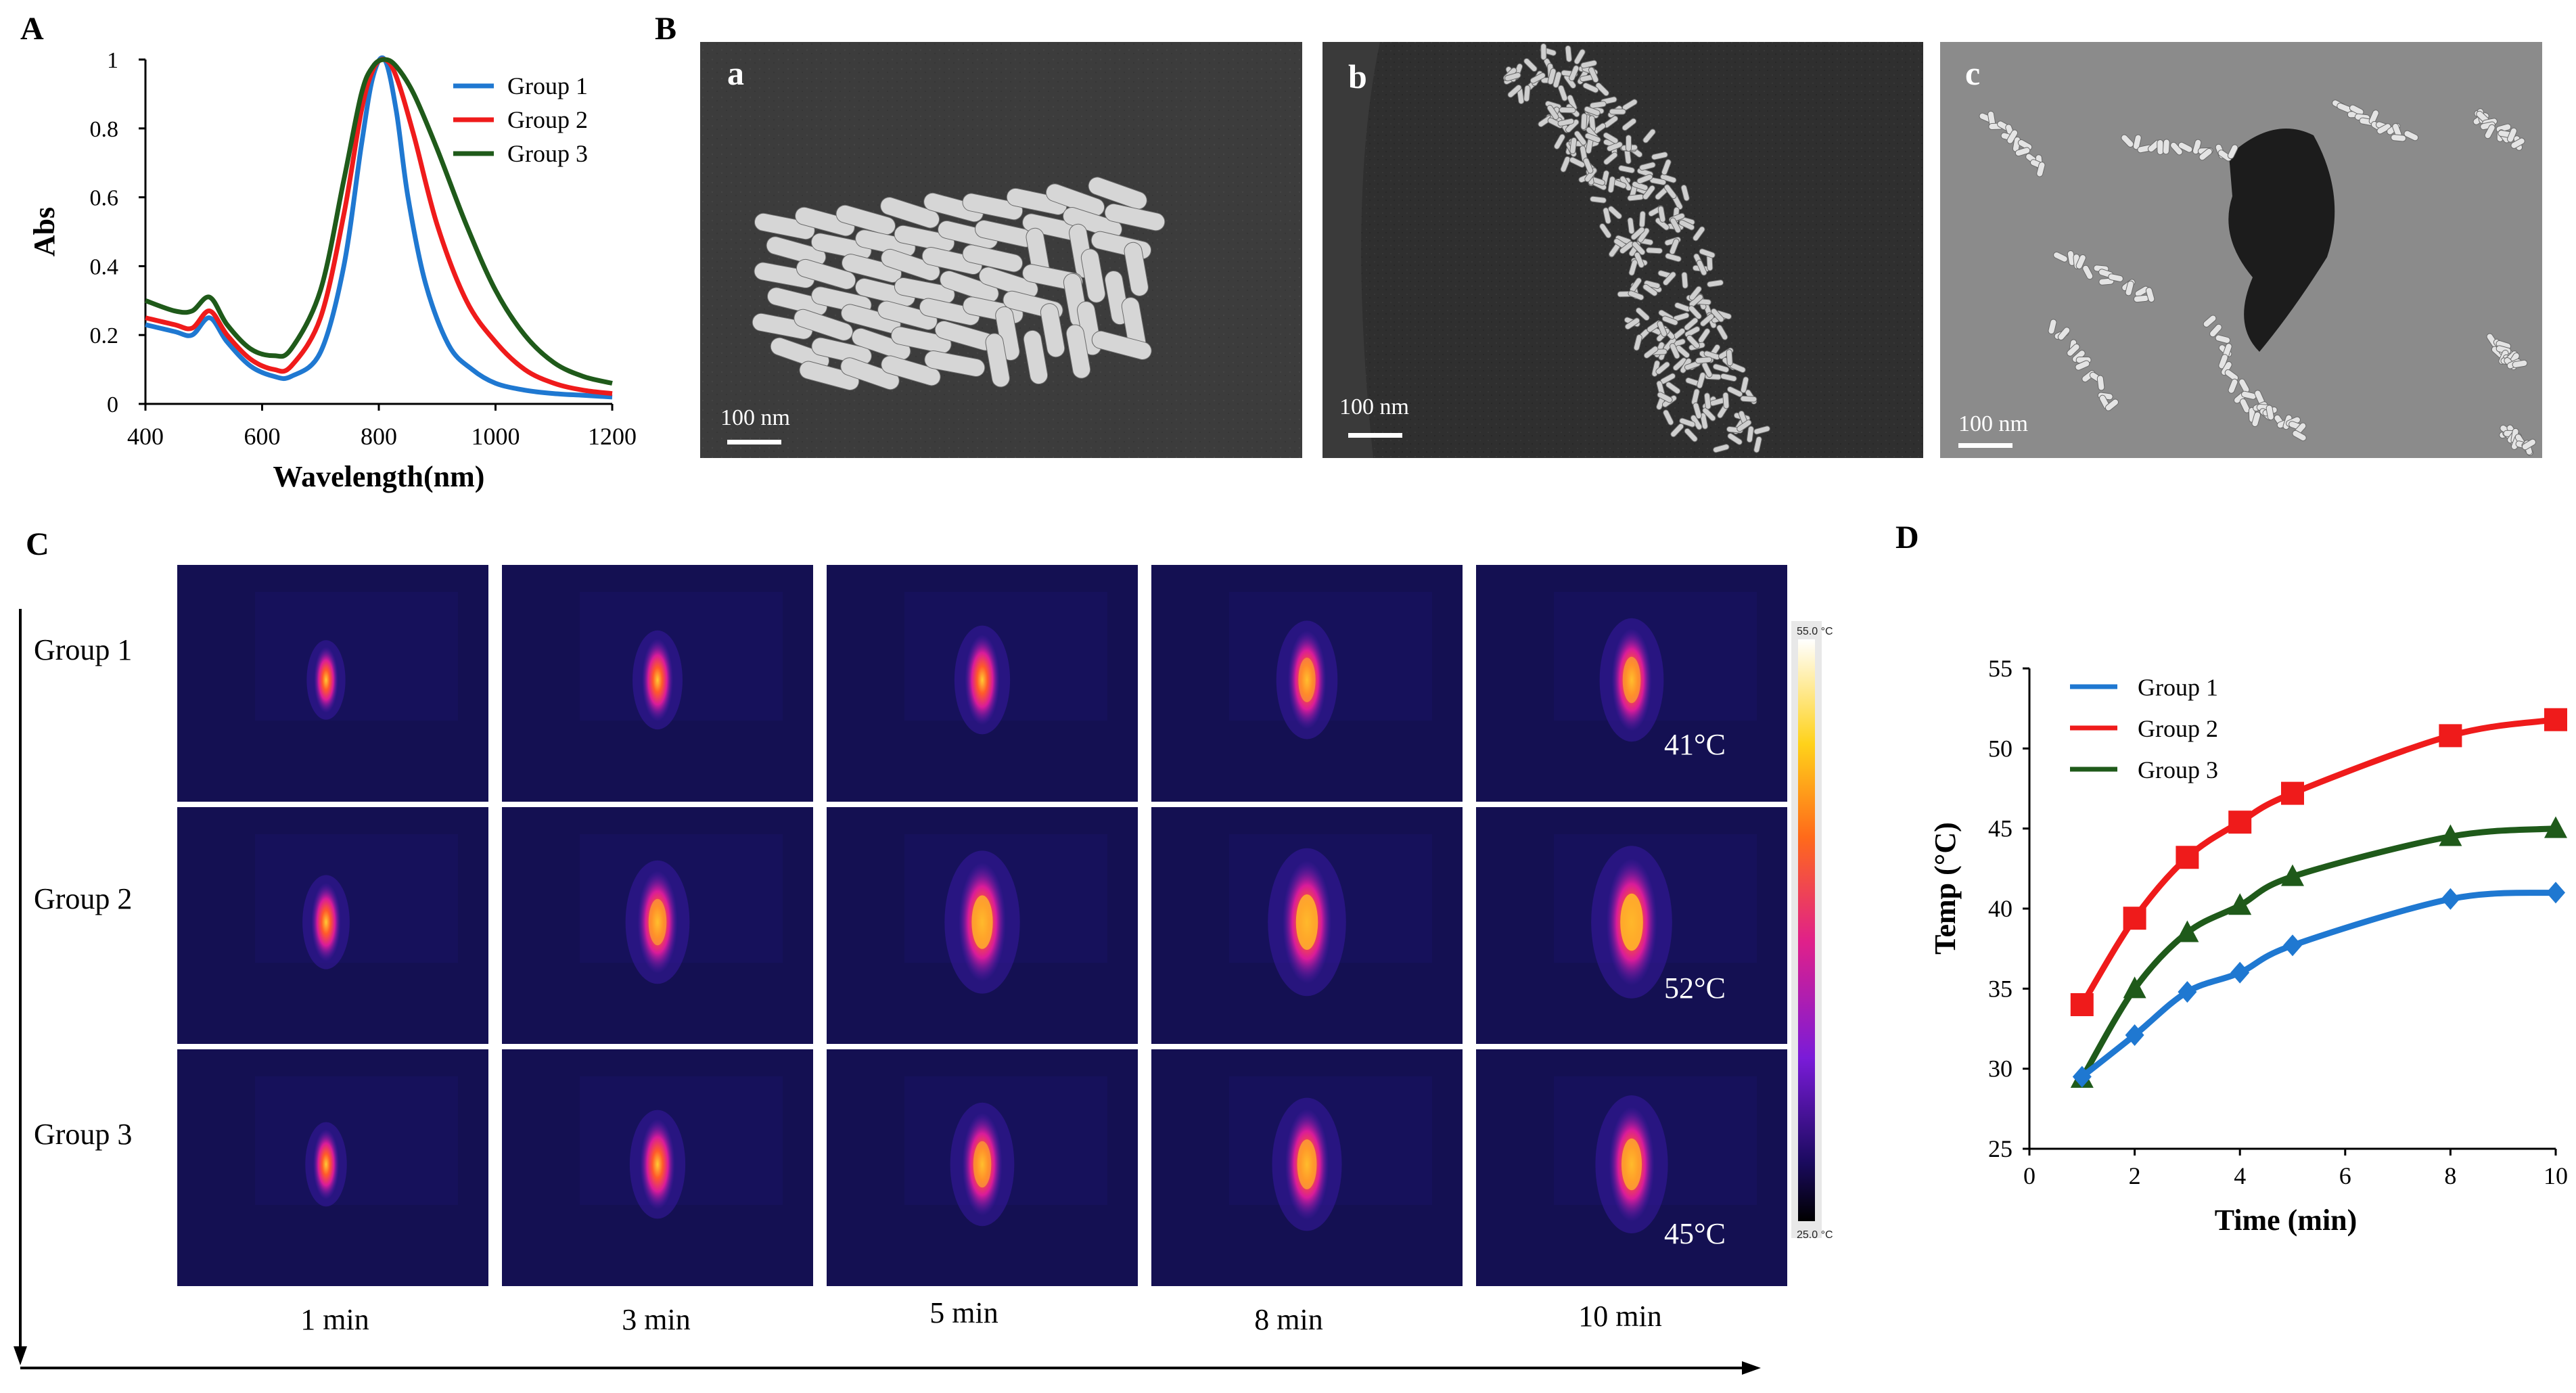 The width and height of the screenshot is (2576, 1393). What do you see at coordinates (1375, 436) in the screenshot?
I see `scale-bar-b` at bounding box center [1375, 436].